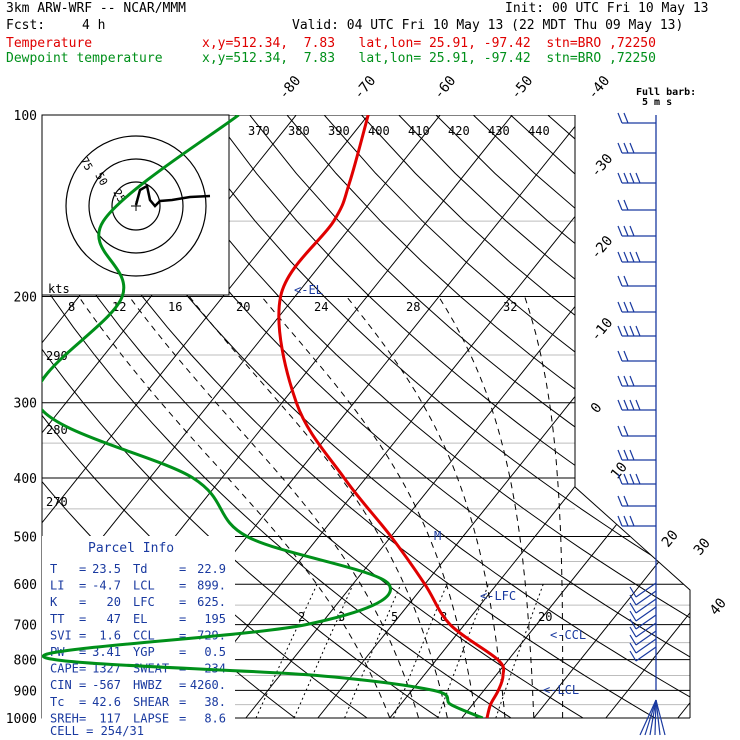  I want to click on isotherm-label: -60, so click(445, 88).